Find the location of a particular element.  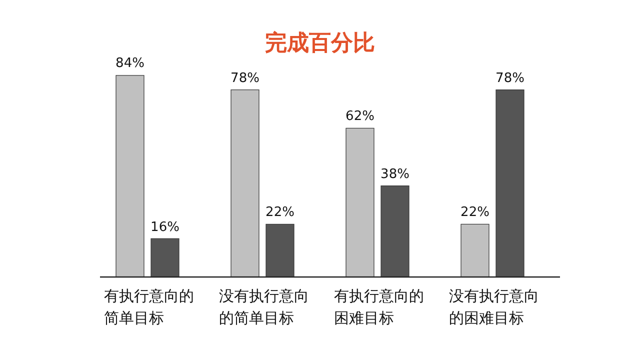

data-label: 16% is located at coordinates (165, 227).